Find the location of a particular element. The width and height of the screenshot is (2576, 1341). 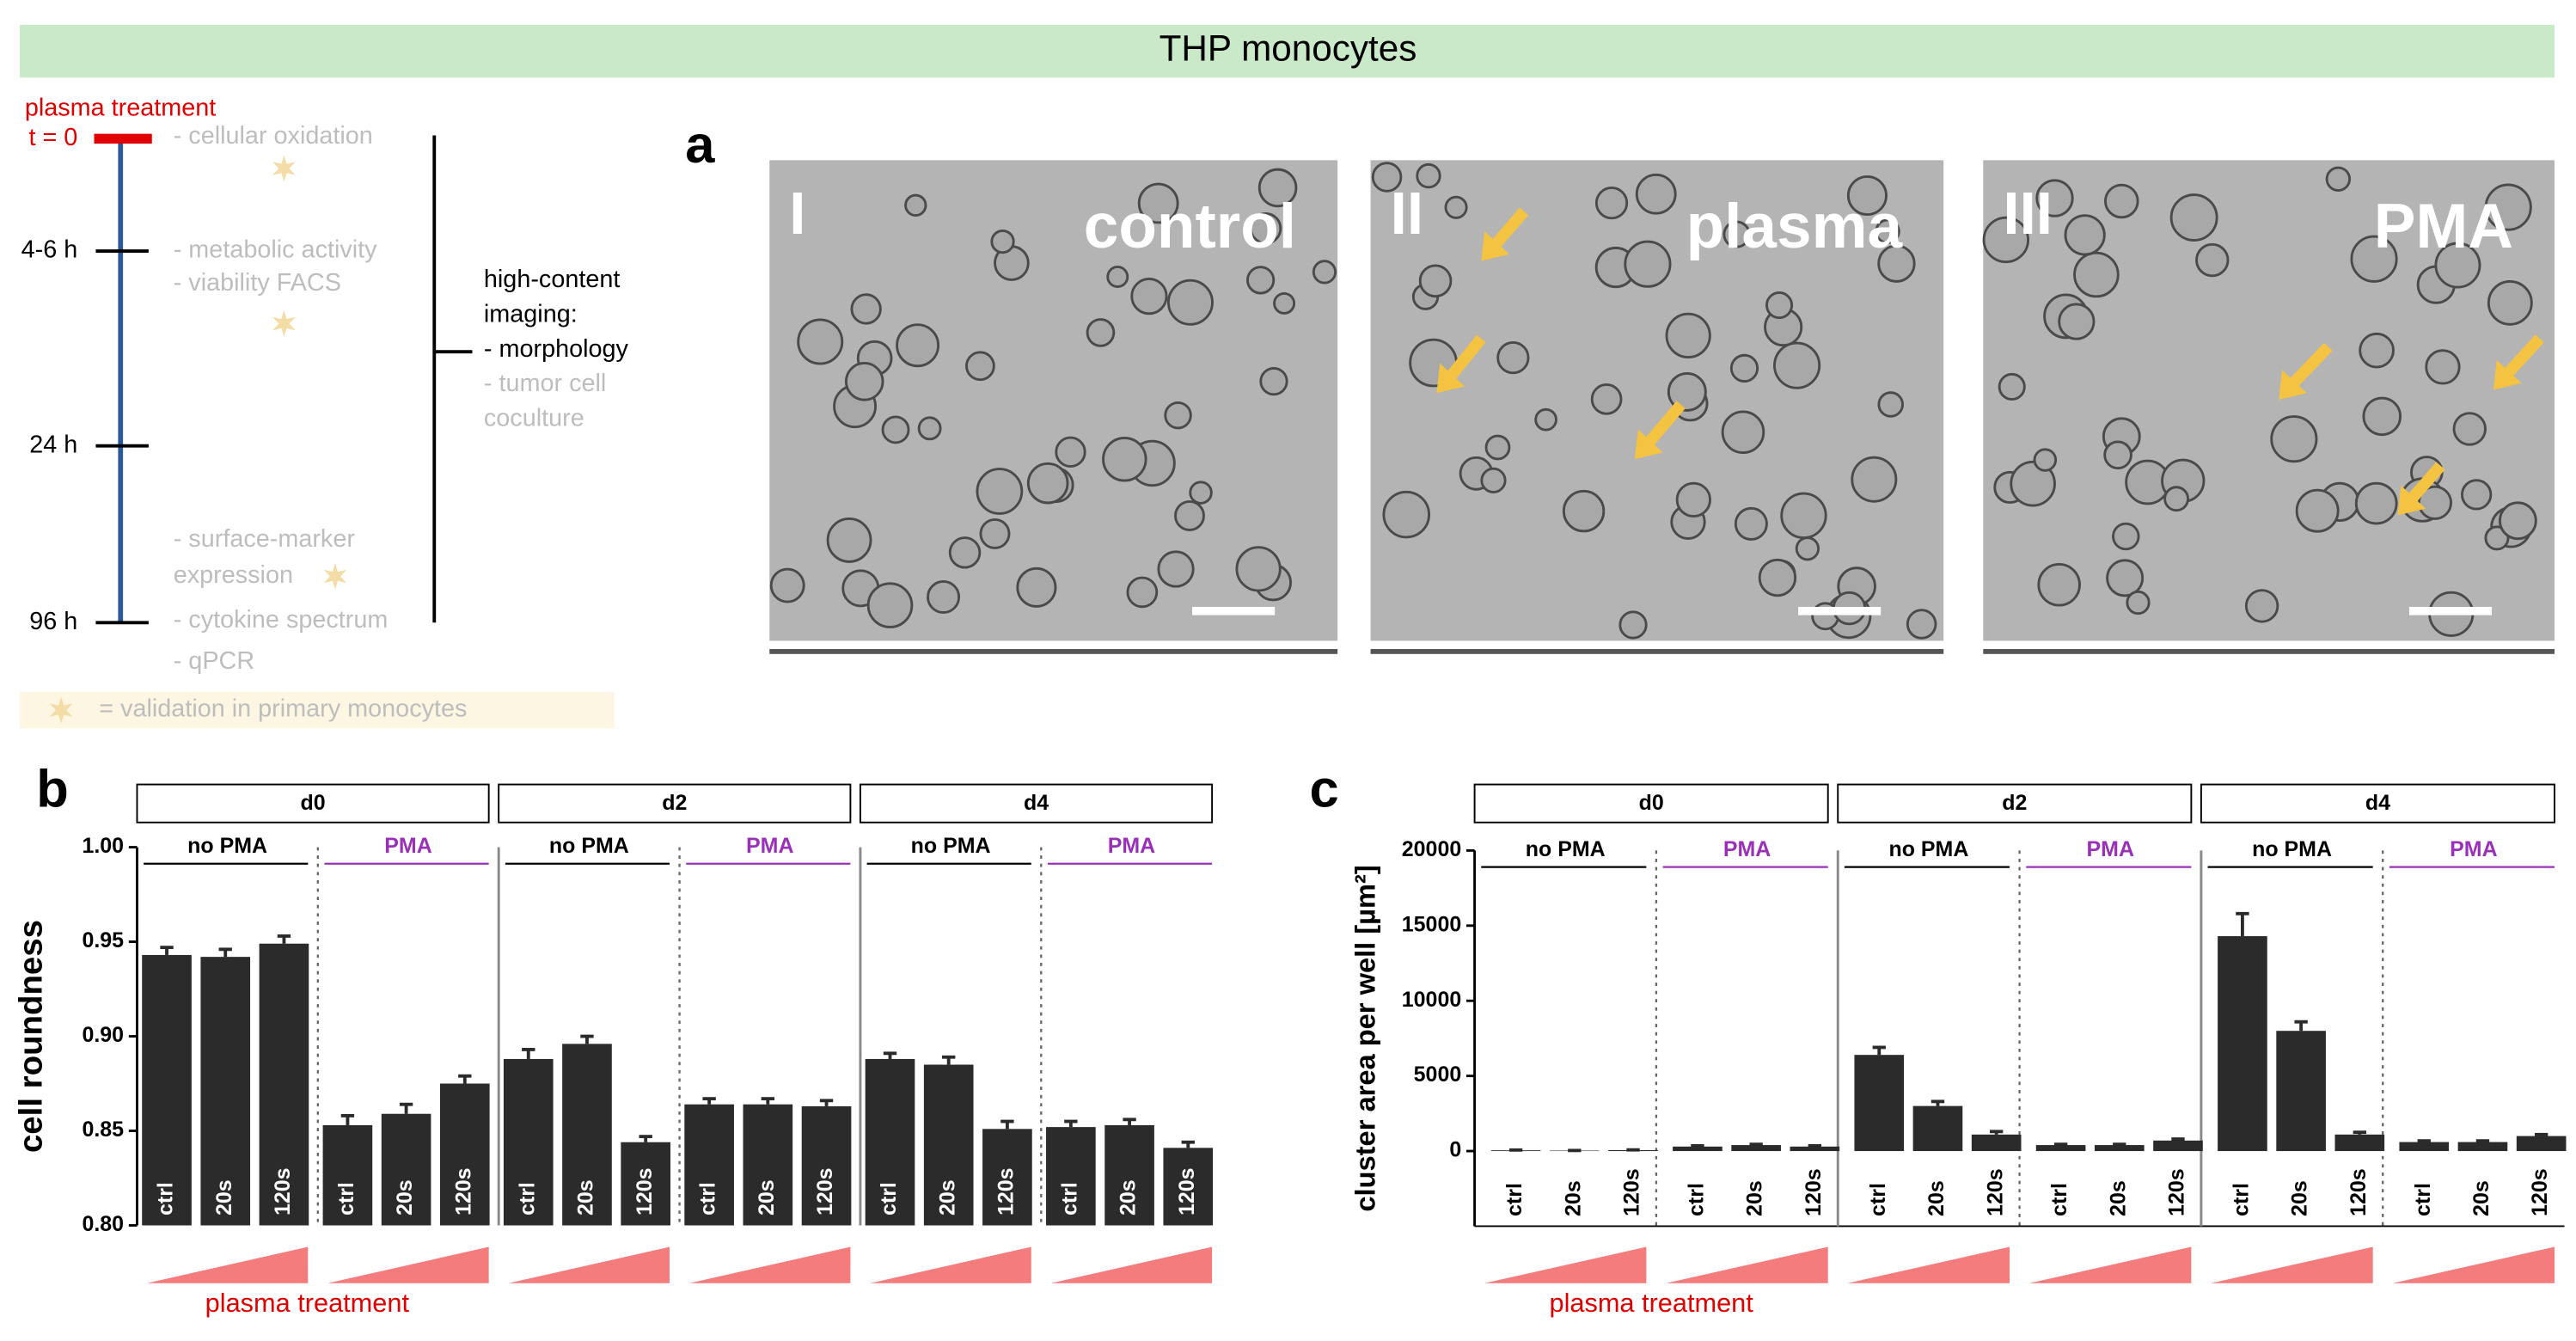

image-label: PMA is located at coordinates (2443, 227).